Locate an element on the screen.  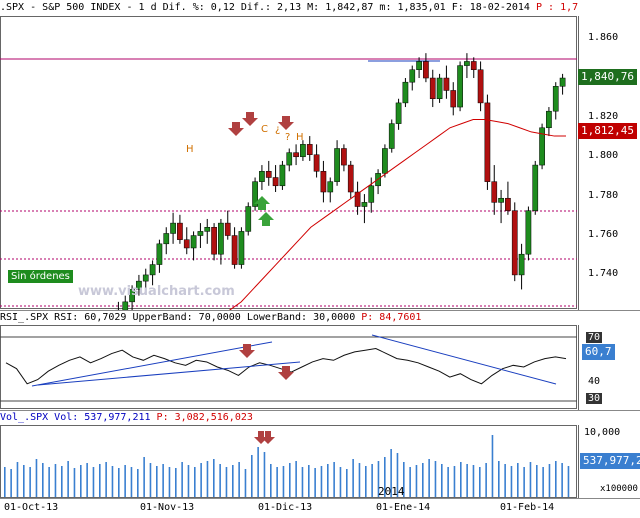
up-arrow-icon is located at coordinates (264, 211).